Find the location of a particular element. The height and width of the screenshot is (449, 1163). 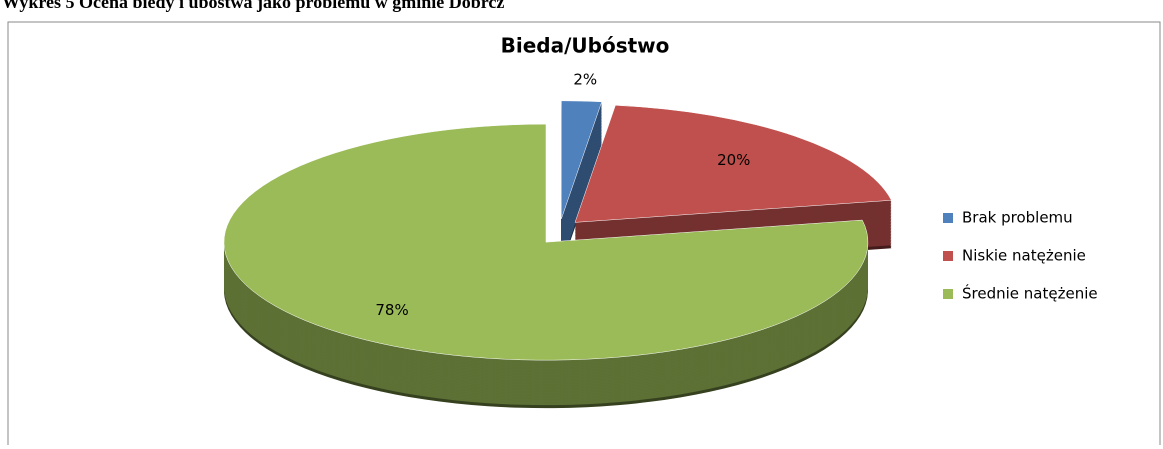

legend-label: Brak problemu is located at coordinates (1017, 218).